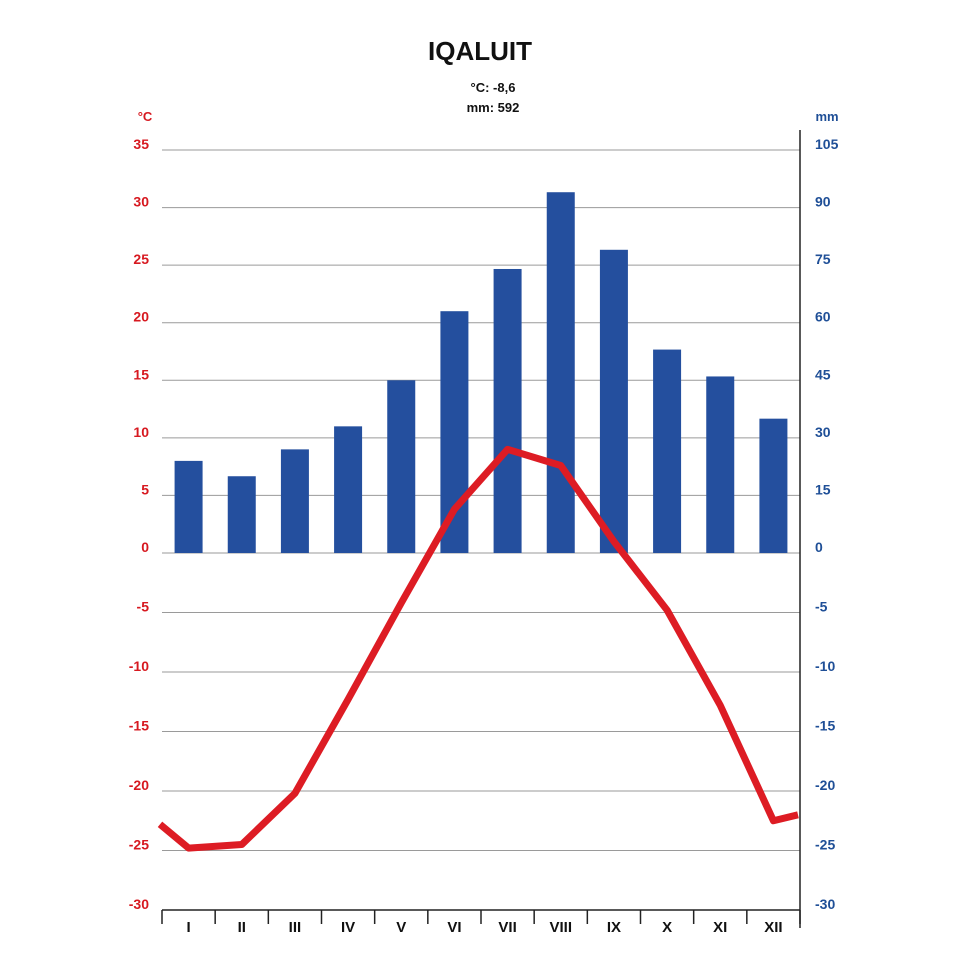  I want to click on right-tick-label: -25, so click(825, 845).